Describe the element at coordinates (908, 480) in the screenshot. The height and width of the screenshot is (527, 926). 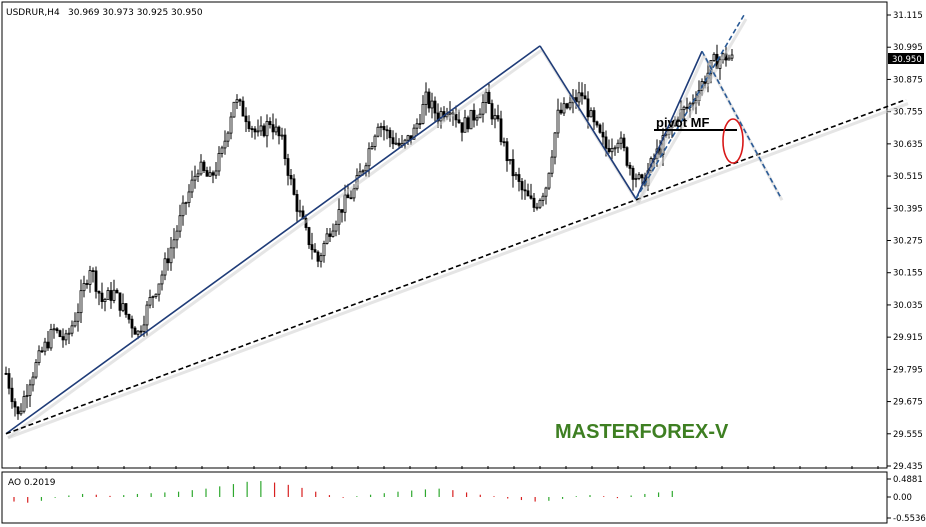
I see `ao-tick-top: 0.4881` at that location.